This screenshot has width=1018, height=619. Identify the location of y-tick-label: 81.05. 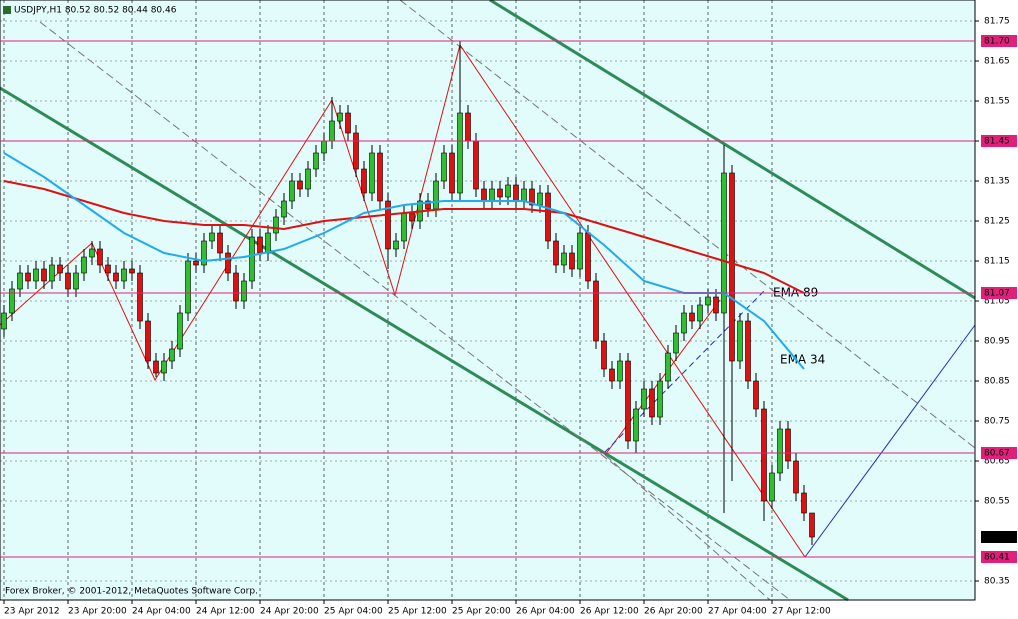
(997, 302).